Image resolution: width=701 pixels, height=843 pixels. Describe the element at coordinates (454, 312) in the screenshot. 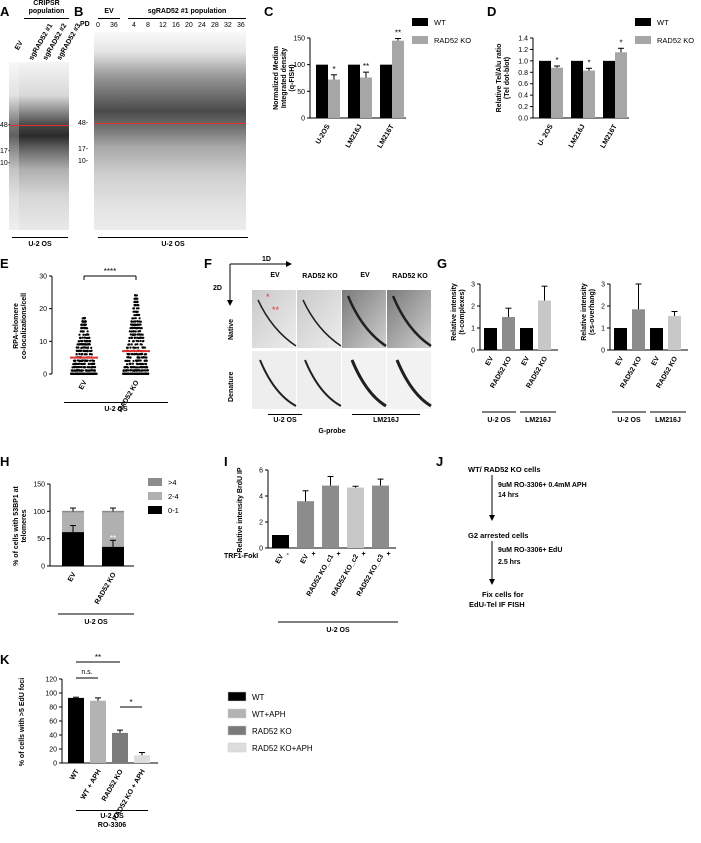

I see `g1-y-label: Relative intensity` at that location.